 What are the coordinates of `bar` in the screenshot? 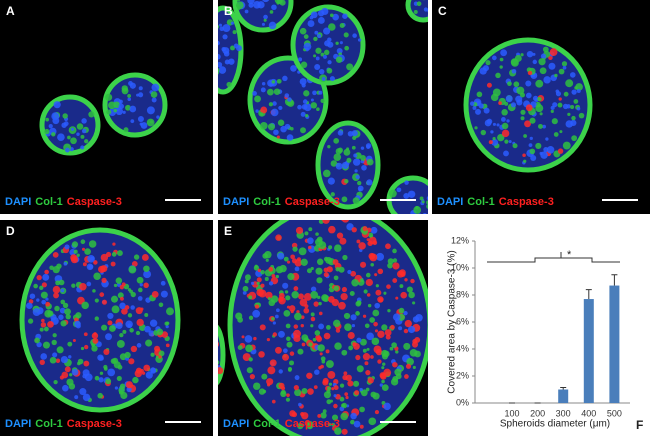 It's located at (563, 396).